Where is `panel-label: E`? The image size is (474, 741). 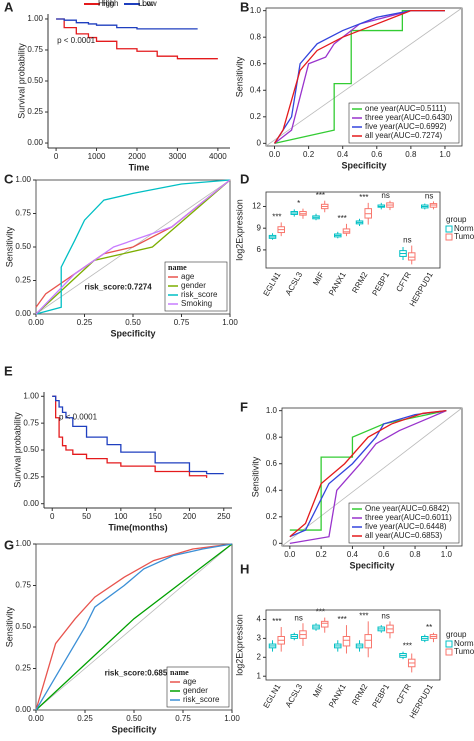 panel-label: E is located at coordinates (8, 370).